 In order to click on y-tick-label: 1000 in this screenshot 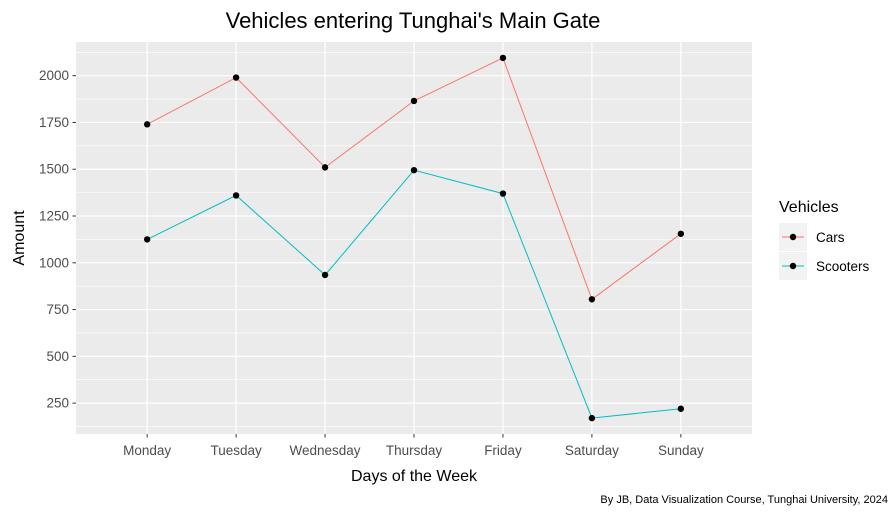, I will do `click(54, 262)`.